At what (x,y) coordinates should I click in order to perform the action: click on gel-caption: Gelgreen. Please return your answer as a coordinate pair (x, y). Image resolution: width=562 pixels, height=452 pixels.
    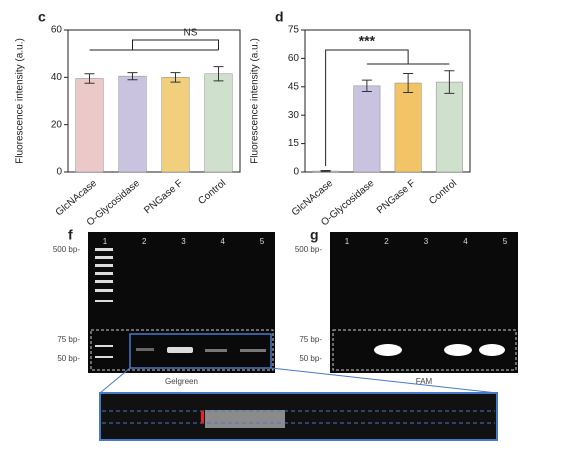
    Looking at the image, I should click on (181, 381).